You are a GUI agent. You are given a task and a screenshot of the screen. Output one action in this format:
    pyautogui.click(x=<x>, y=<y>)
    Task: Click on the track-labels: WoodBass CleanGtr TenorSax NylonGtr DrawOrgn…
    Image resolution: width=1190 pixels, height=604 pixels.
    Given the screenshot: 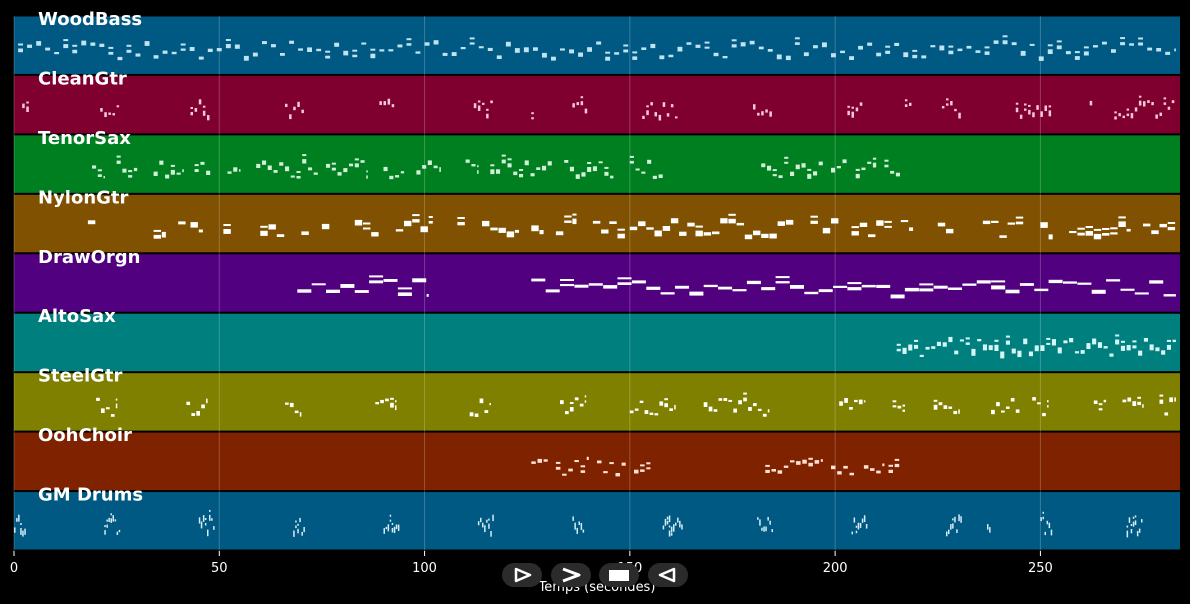 What is the action you would take?
    pyautogui.click(x=90, y=257)
    